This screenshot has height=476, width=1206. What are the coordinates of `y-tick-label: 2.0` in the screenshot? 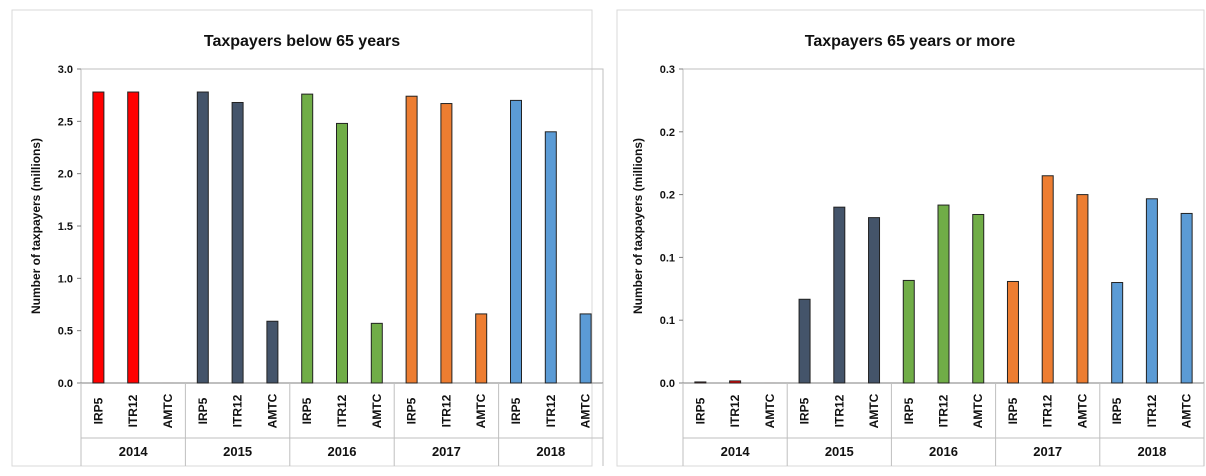 It's located at (65, 175).